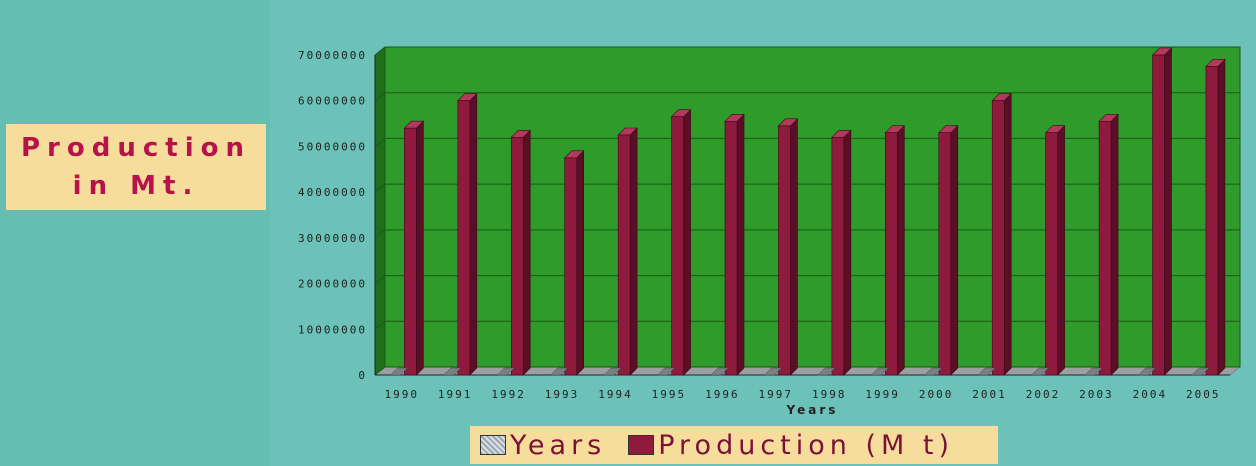 The width and height of the screenshot is (1256, 466). Describe the element at coordinates (332, 192) in the screenshot. I see `y-tick-label: 40000000` at that location.